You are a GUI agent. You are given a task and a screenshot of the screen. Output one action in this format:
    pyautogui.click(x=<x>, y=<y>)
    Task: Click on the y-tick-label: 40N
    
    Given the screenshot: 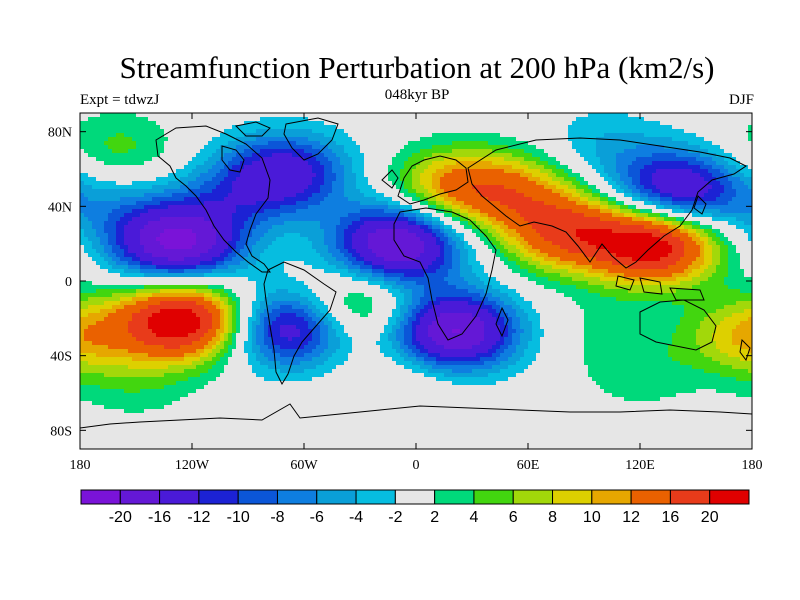 What is the action you would take?
    pyautogui.click(x=60, y=207)
    